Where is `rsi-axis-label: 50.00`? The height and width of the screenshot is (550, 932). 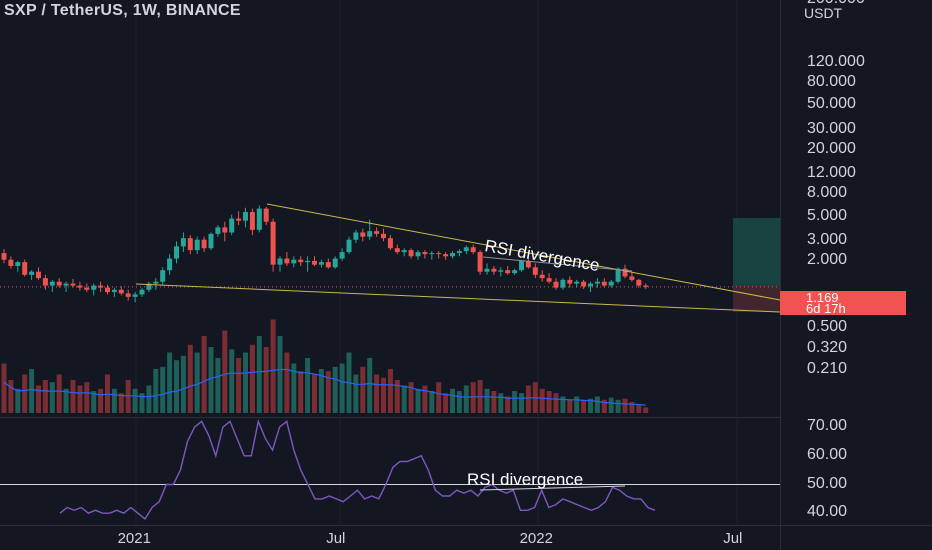 rsi-axis-label: 50.00 is located at coordinates (827, 483).